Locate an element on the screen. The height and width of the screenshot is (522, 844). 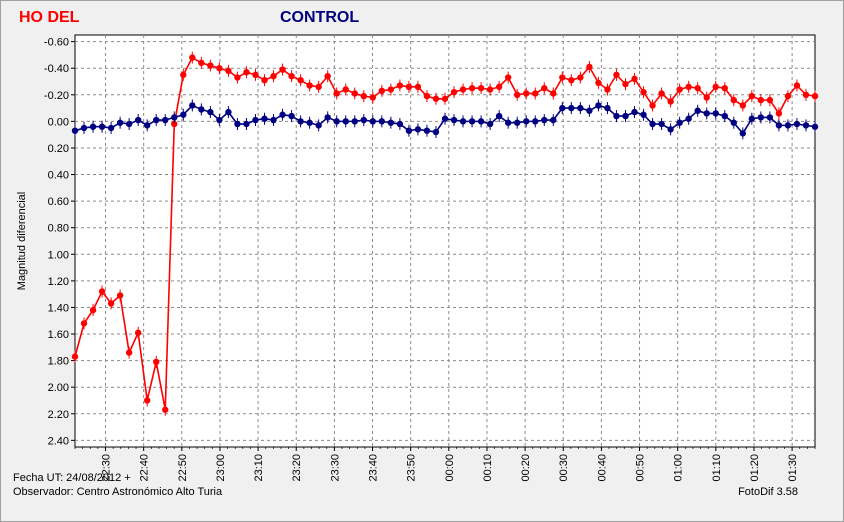
x-tick-label: 00:50 is located at coordinates (641, 468).